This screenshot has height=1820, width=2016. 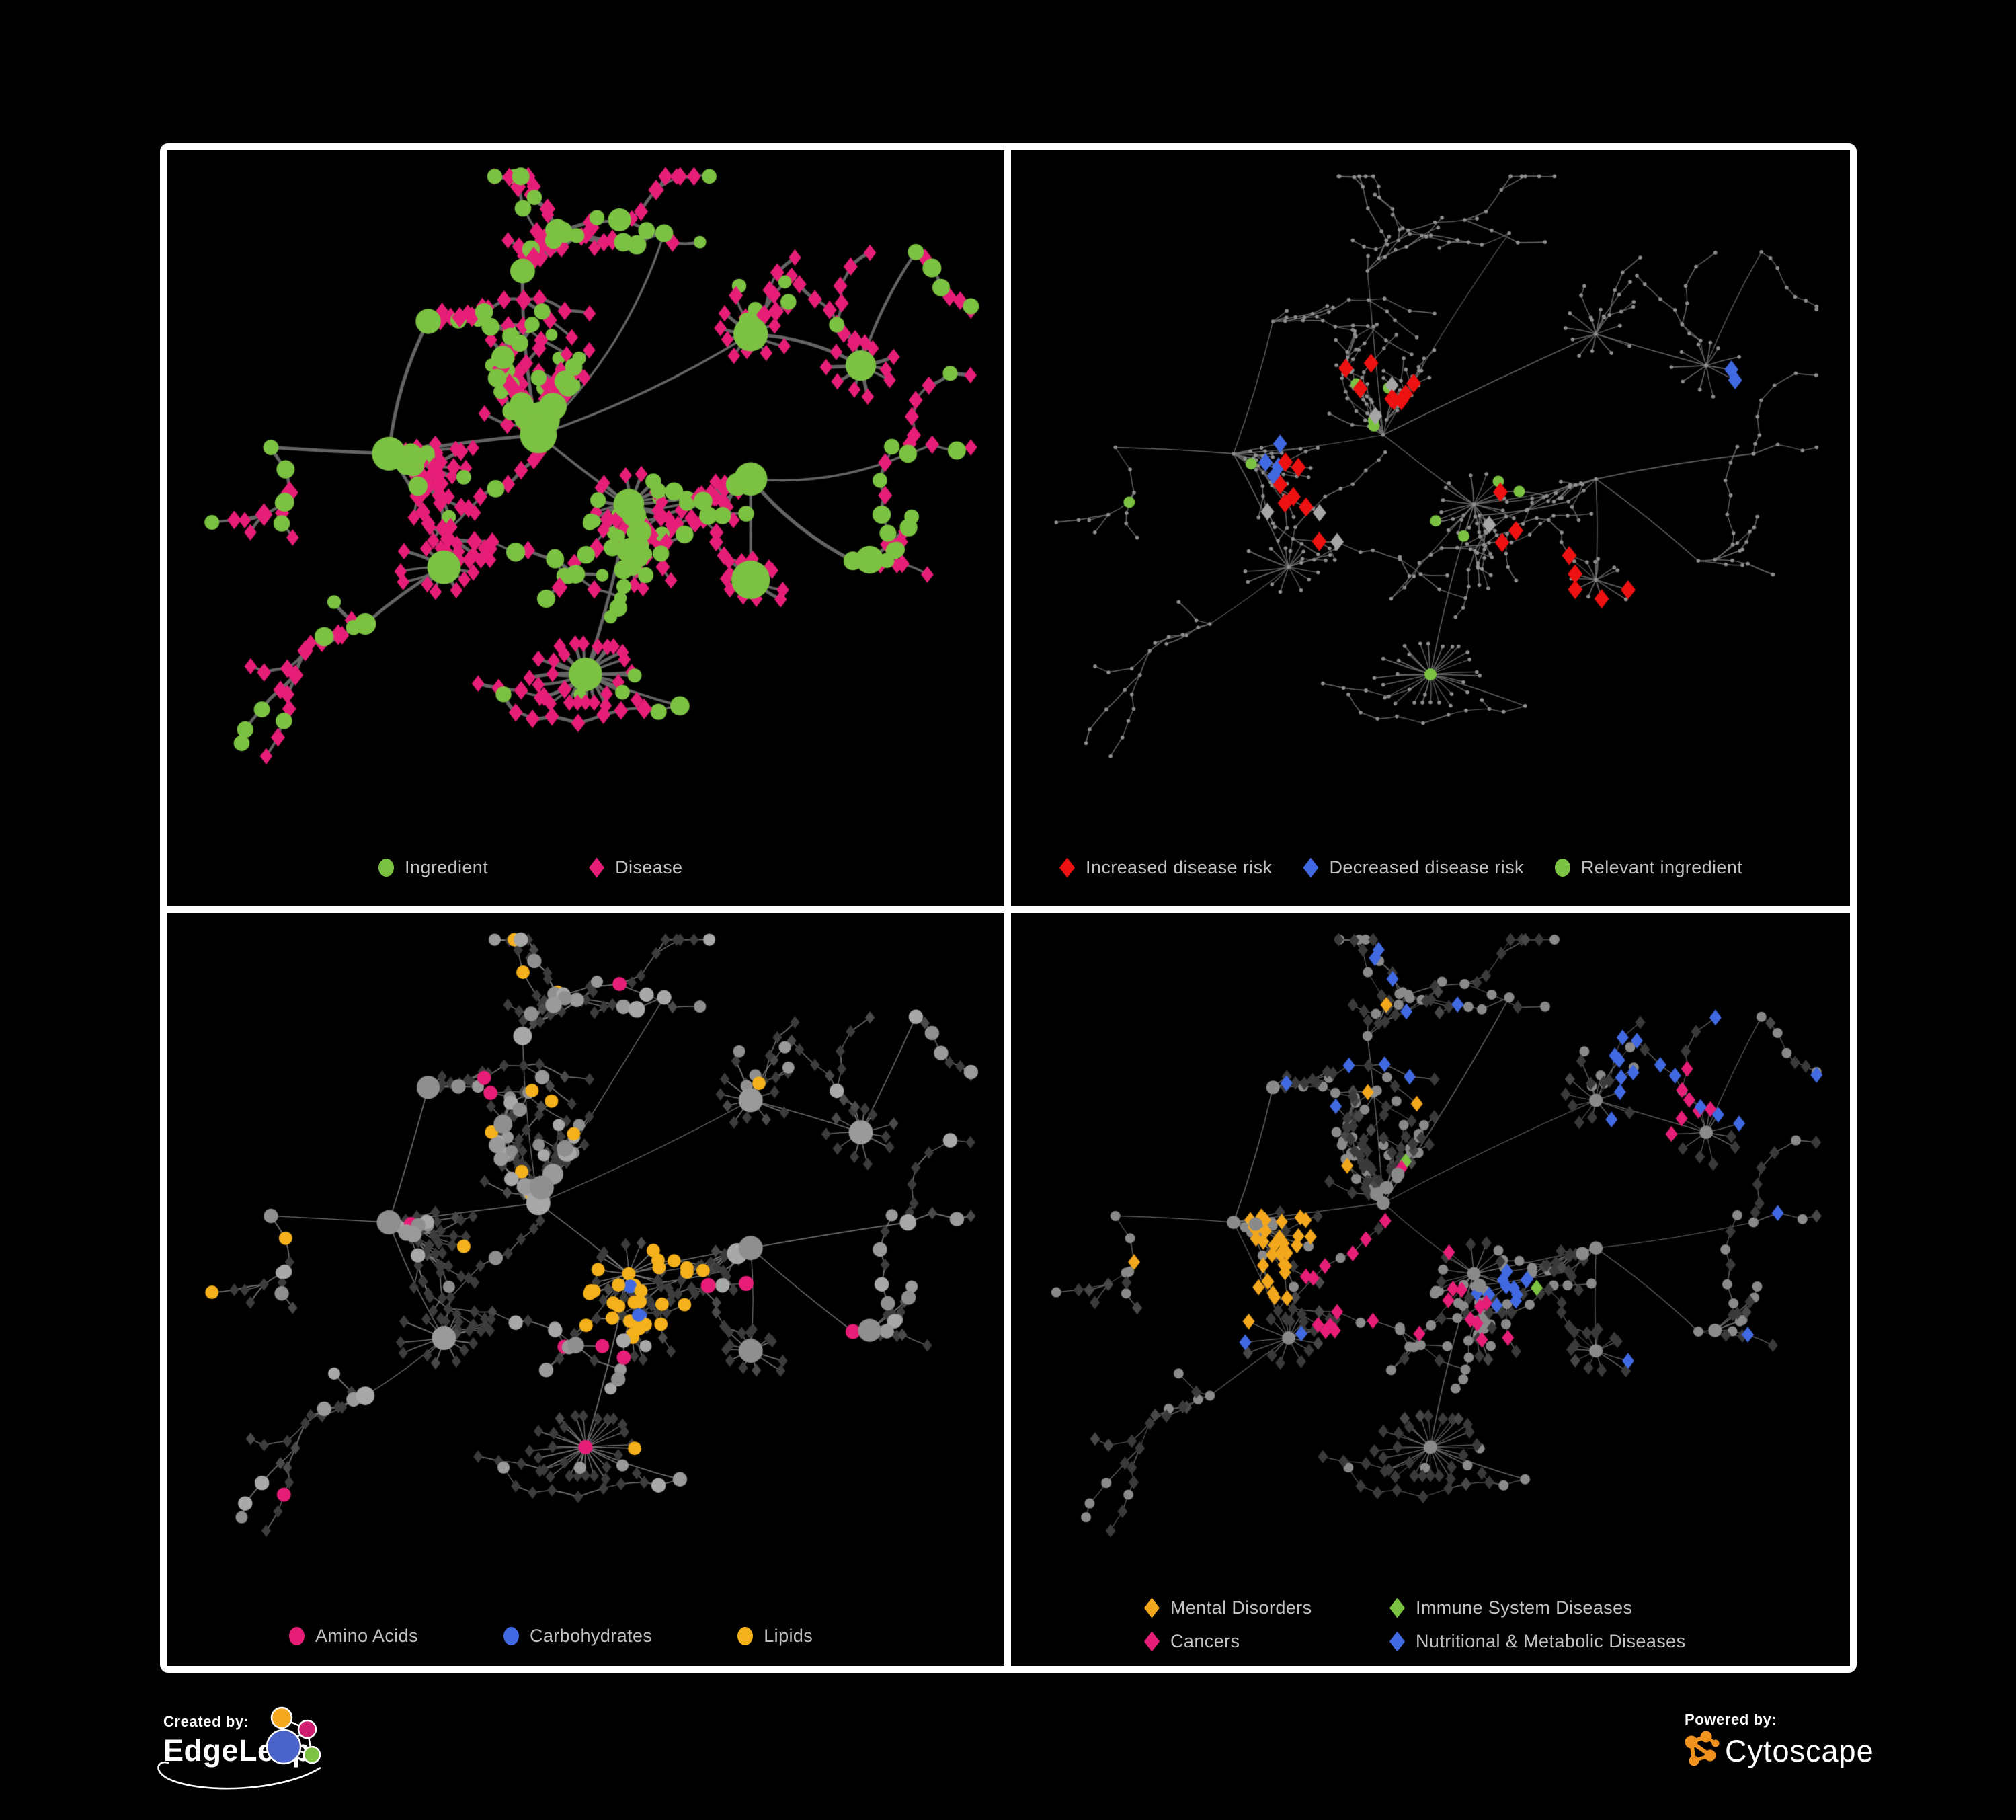 What do you see at coordinates (649, 867) in the screenshot?
I see `legend-label: Disease` at bounding box center [649, 867].